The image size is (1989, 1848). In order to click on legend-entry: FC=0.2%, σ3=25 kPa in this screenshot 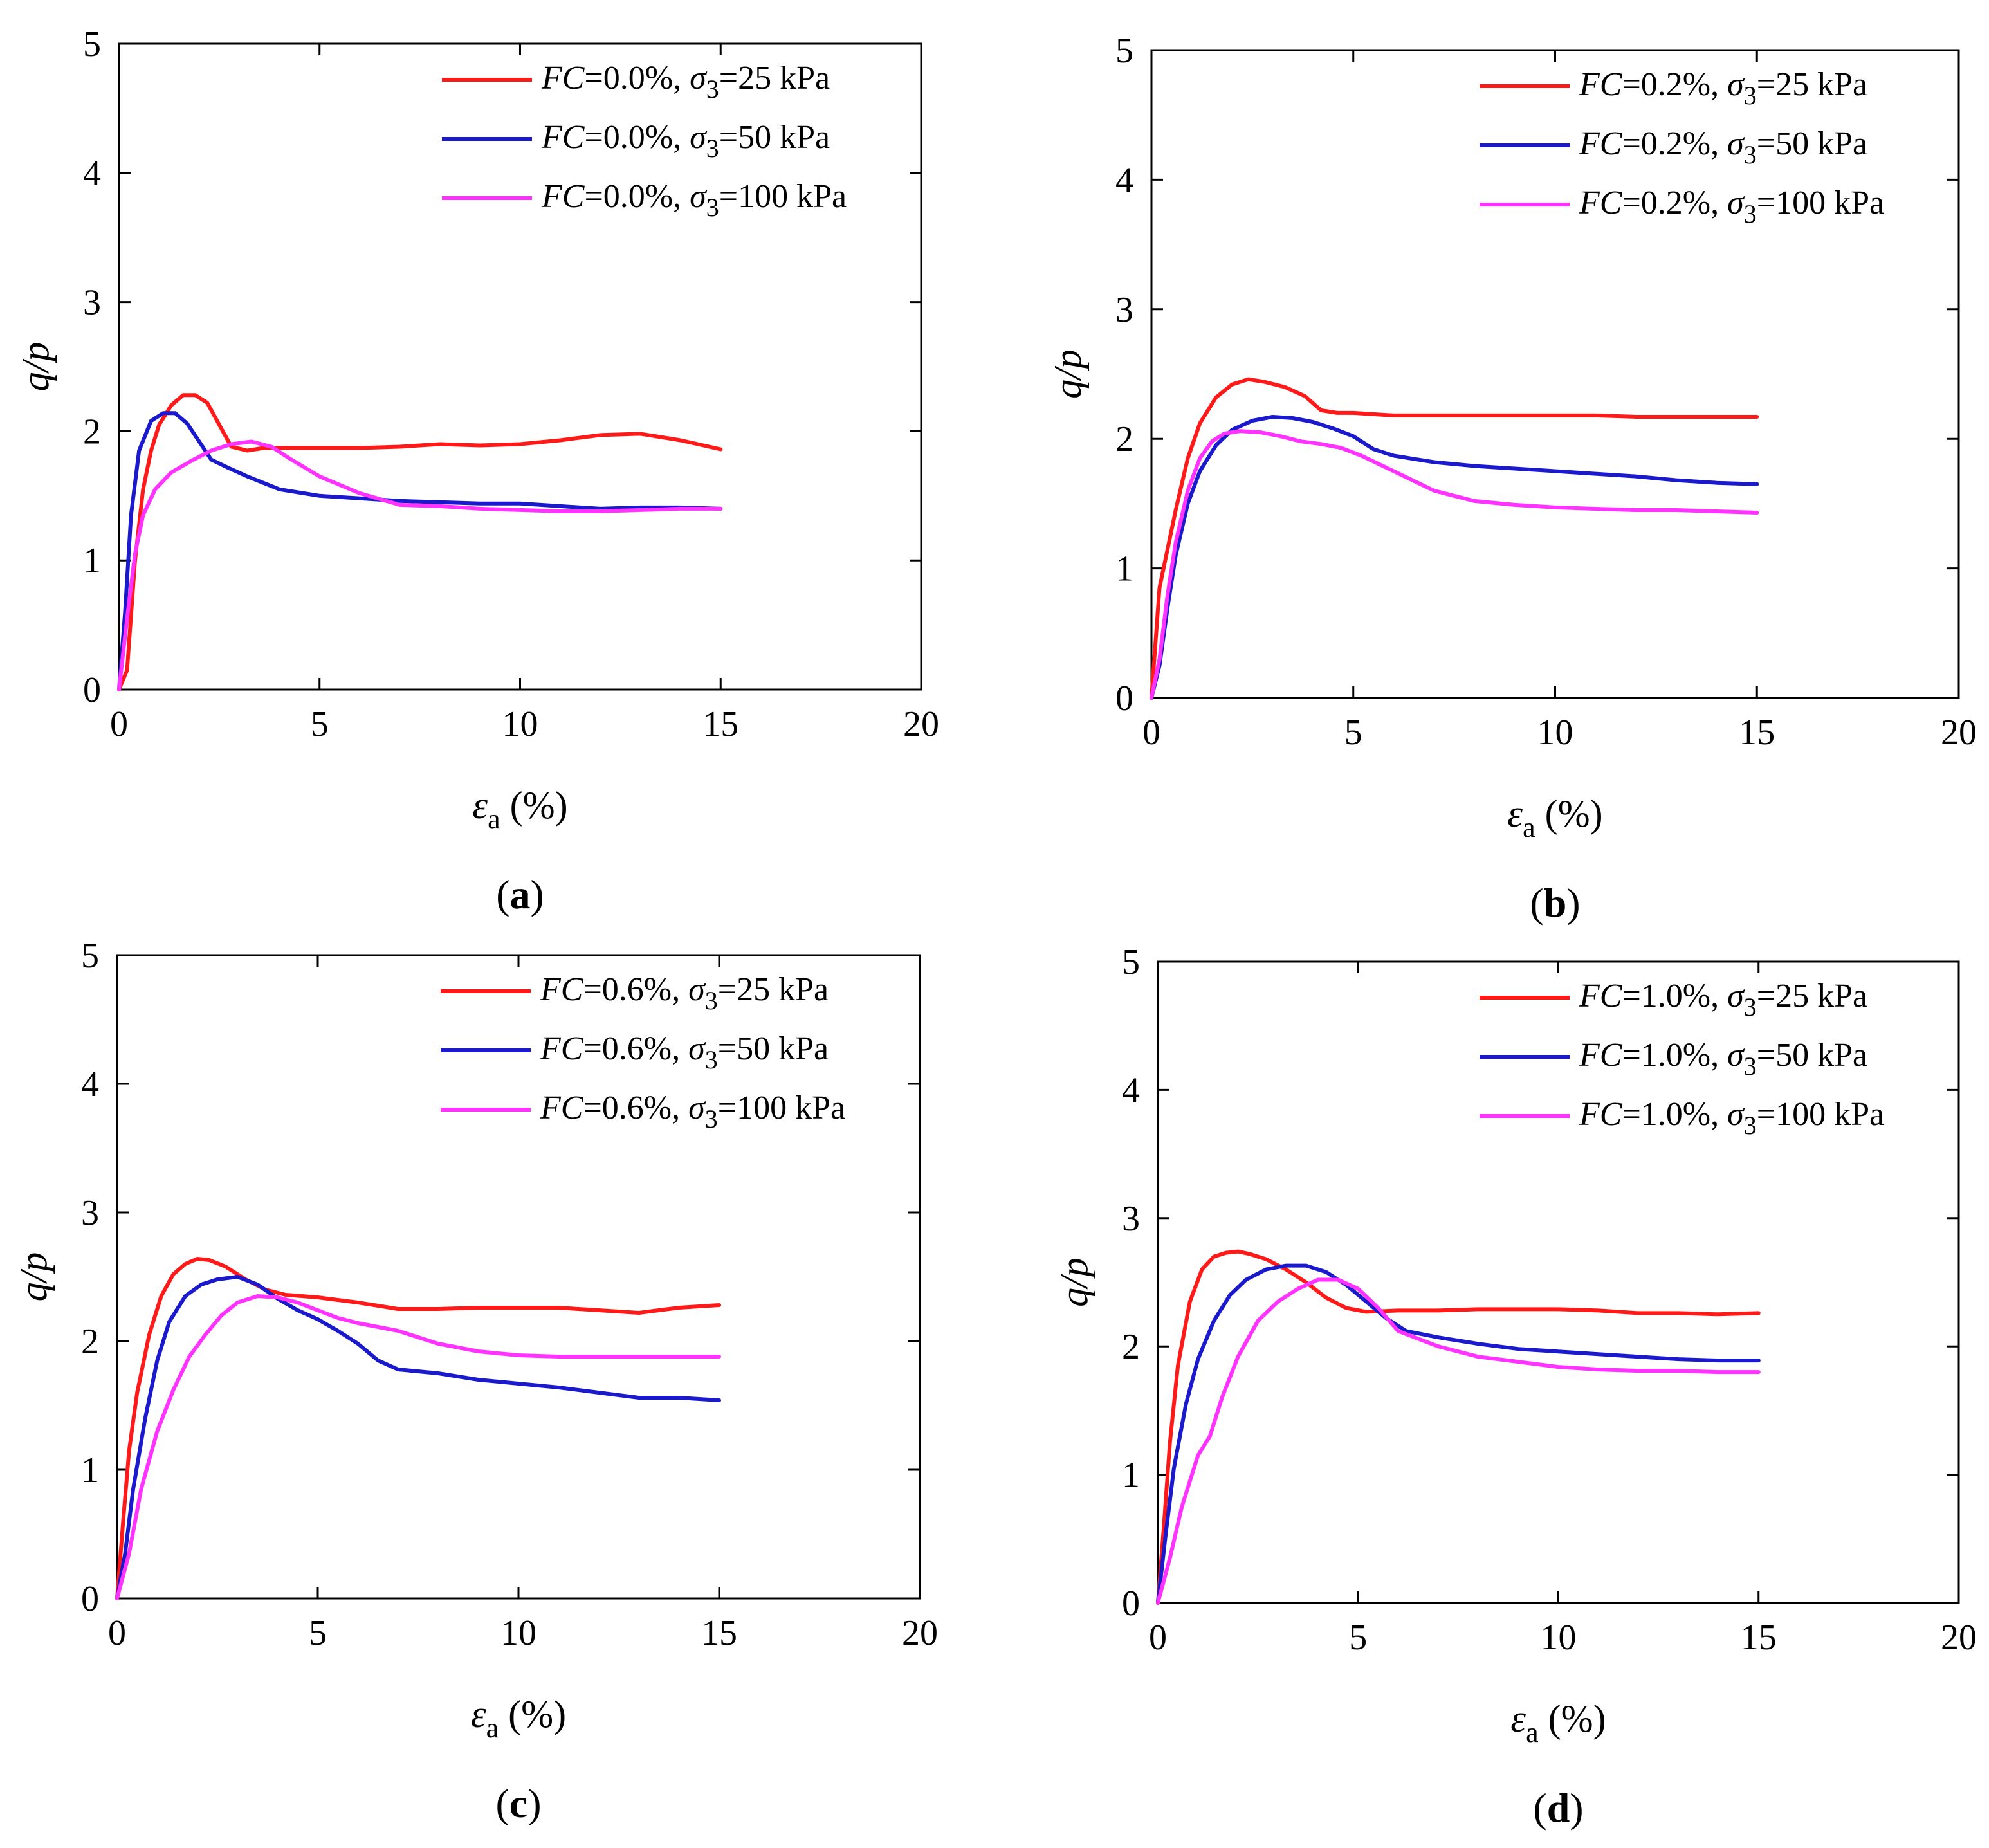, I will do `click(1723, 88)`.